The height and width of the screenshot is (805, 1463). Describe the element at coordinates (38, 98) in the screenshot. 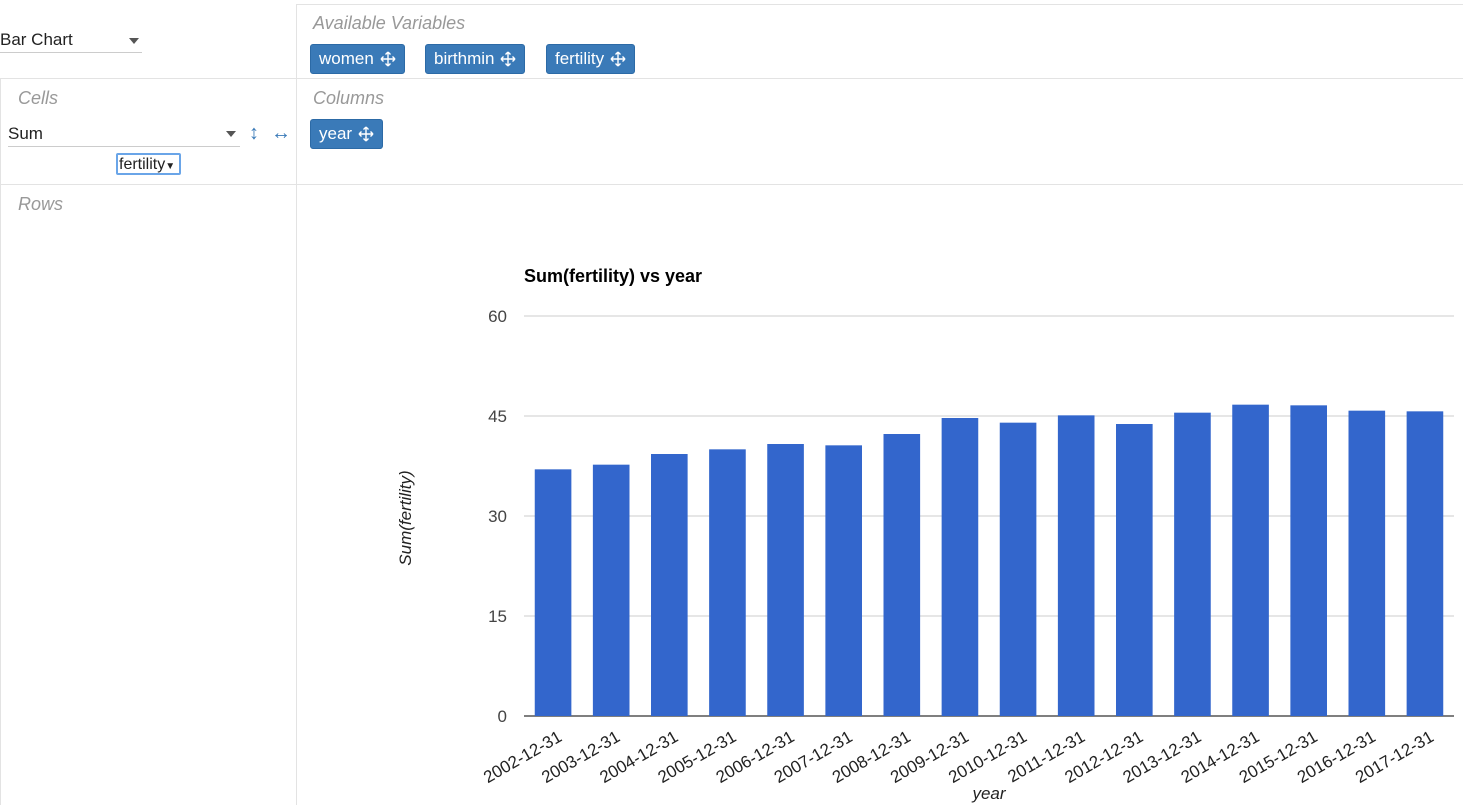

I see `cells-title: Cells` at that location.